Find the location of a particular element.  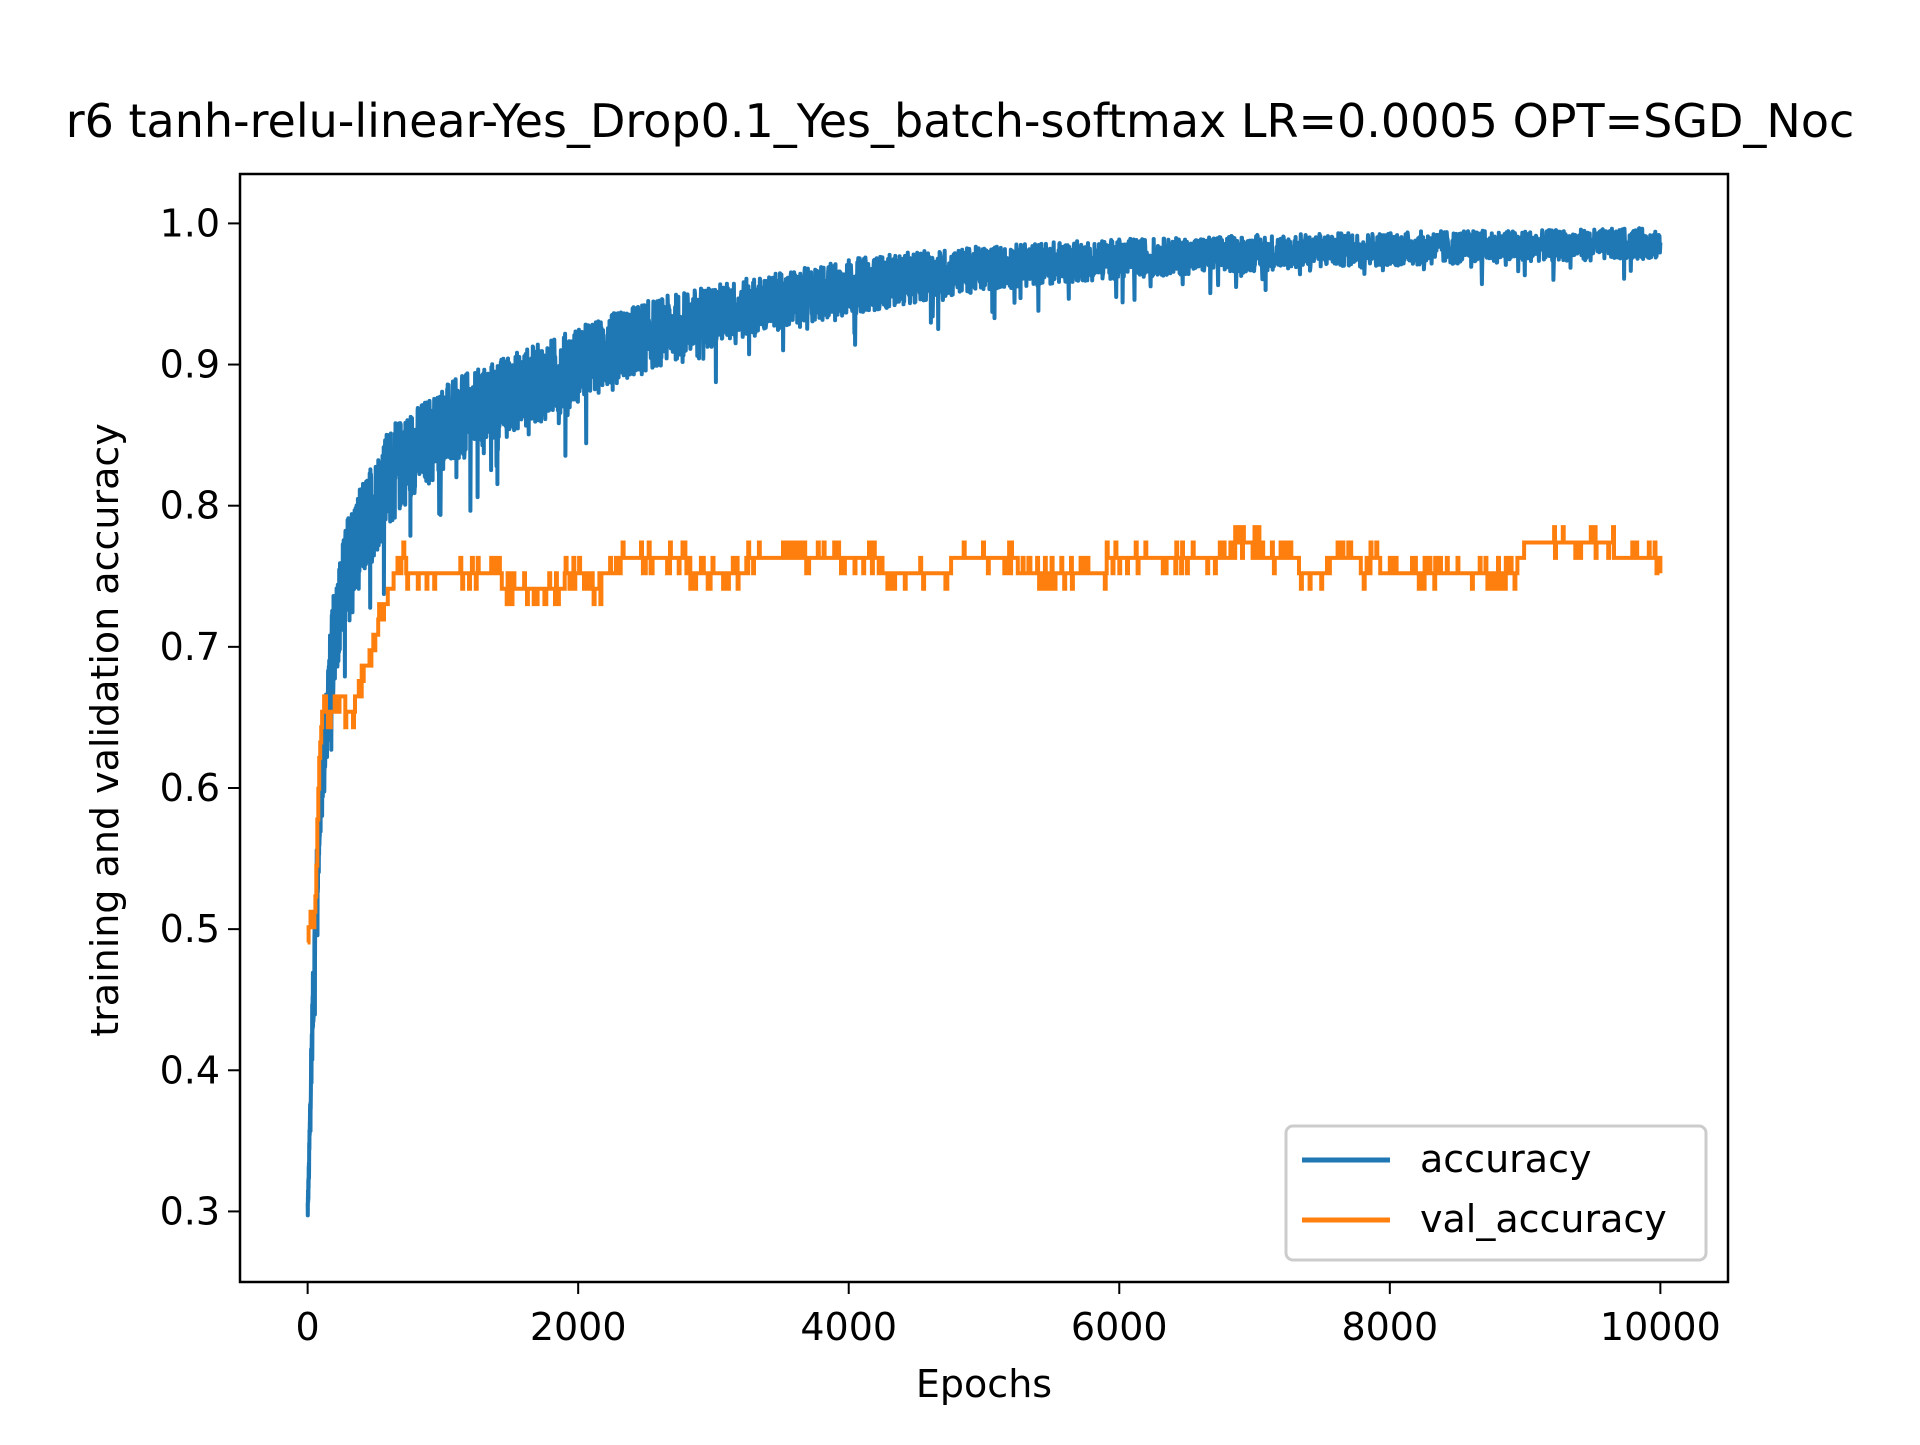

x-tick-label: 8000 is located at coordinates (1389, 1327).